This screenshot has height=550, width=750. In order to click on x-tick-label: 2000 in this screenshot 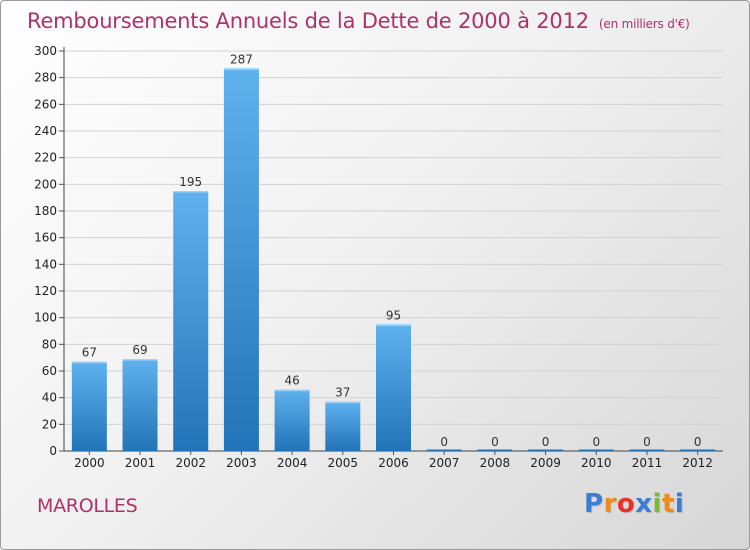, I will do `click(89, 463)`.